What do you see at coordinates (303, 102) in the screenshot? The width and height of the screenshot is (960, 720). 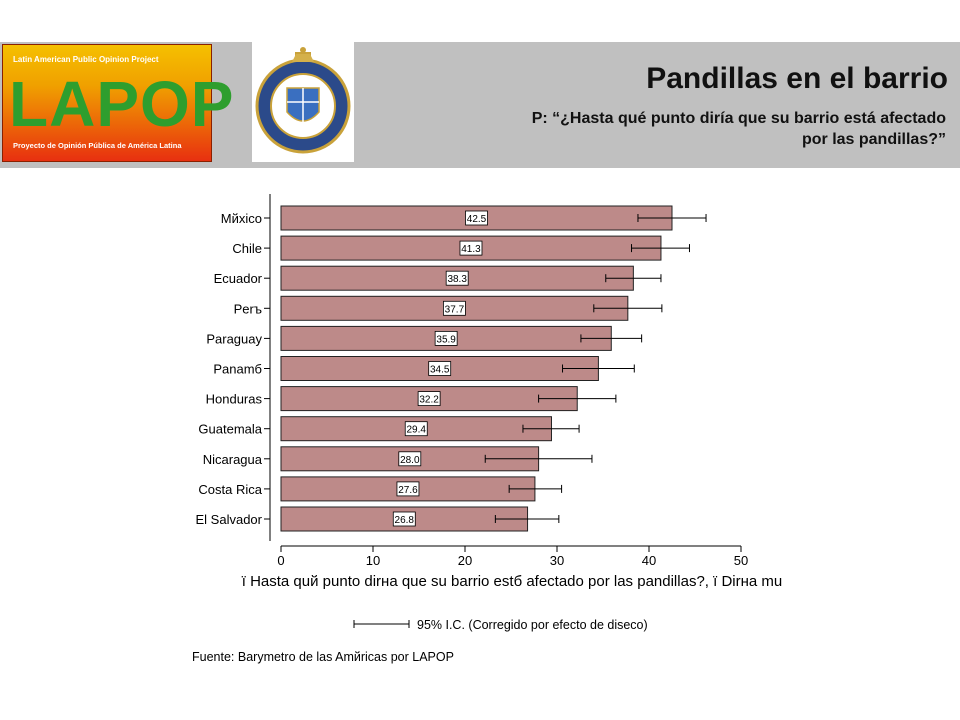 I see `university-seal-logo` at bounding box center [303, 102].